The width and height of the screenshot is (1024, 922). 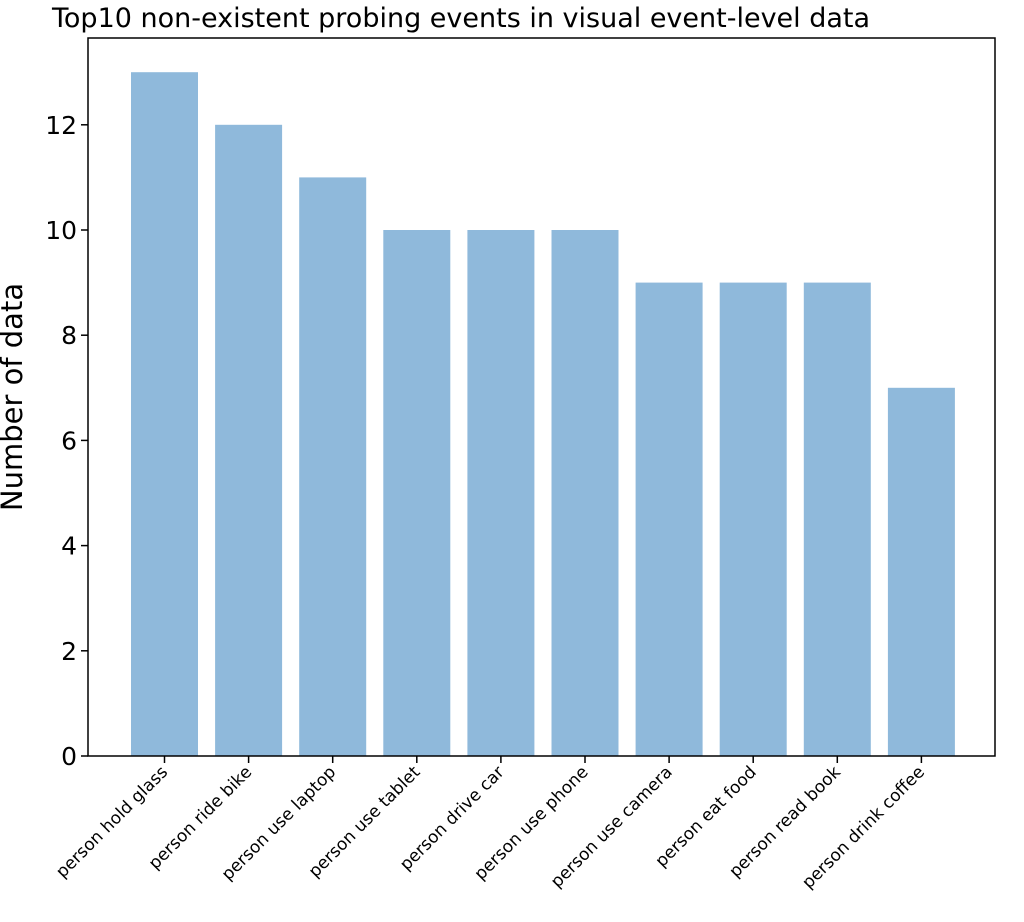 I want to click on y-tick-label-0: 0, so click(x=69, y=756).